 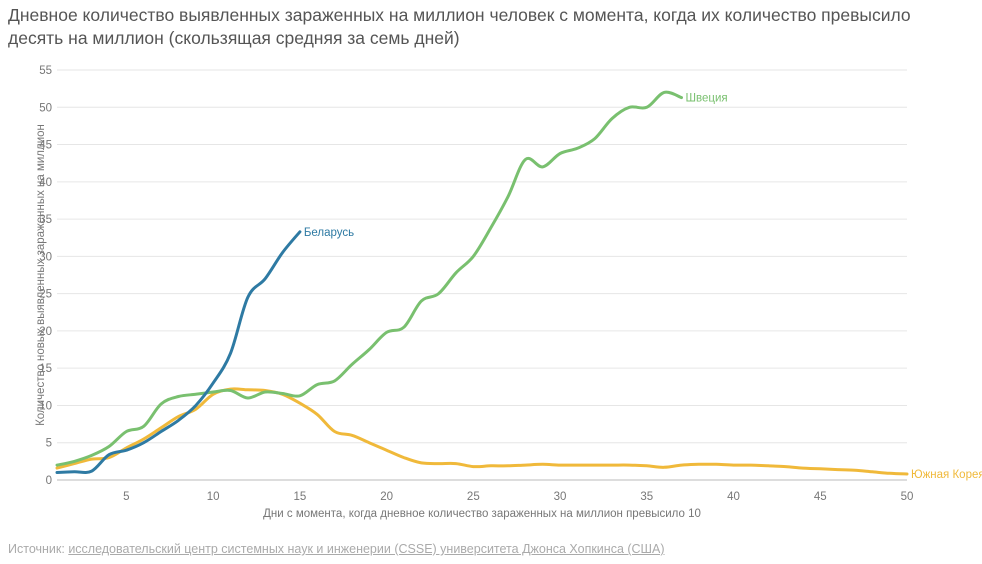 I want to click on y-tick-label: 25, so click(x=45, y=295).